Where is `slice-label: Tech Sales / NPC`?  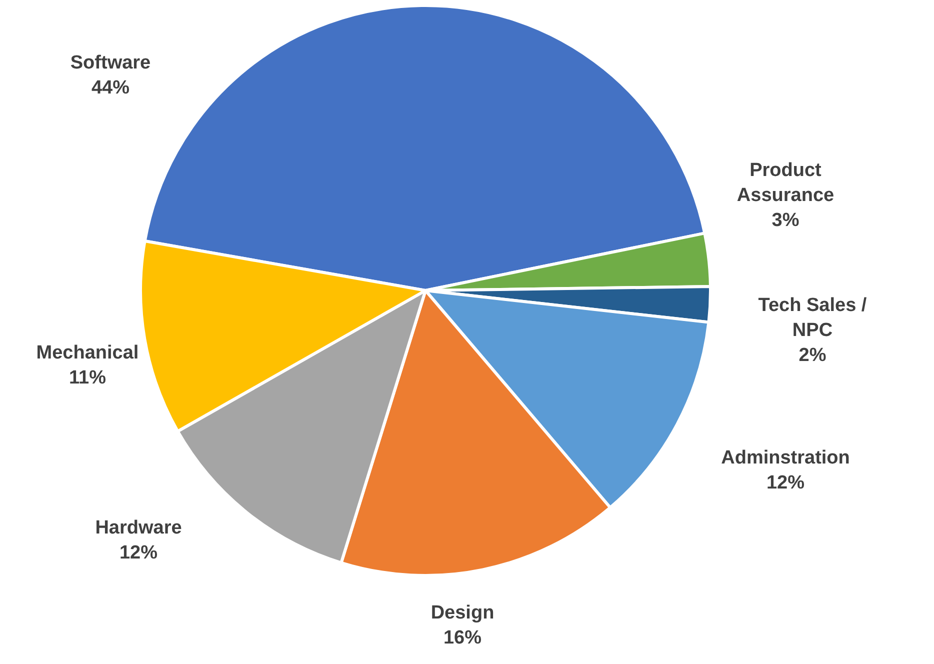 slice-label: Tech Sales / NPC is located at coordinates (813, 317).